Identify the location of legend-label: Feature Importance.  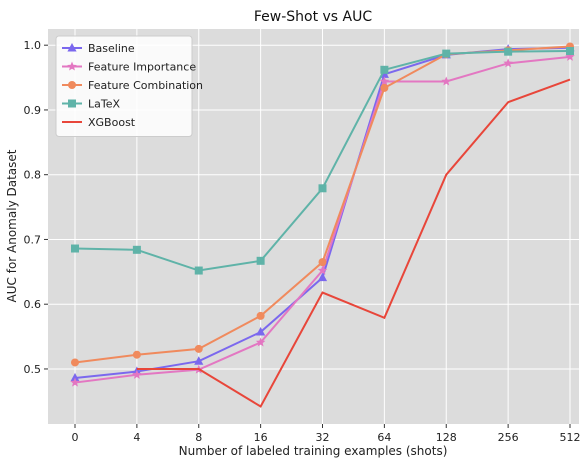
(142, 67).